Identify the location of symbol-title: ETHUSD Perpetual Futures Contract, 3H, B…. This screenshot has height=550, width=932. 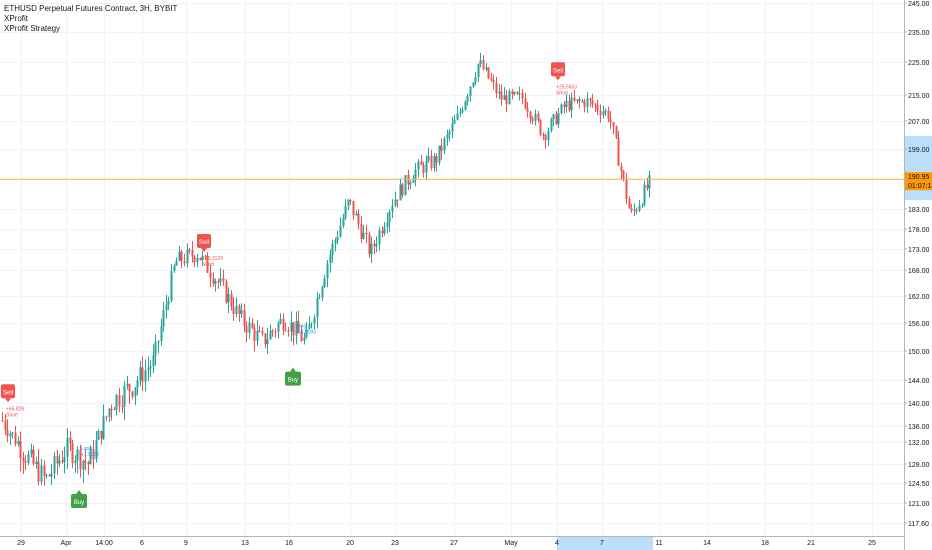
(91, 8).